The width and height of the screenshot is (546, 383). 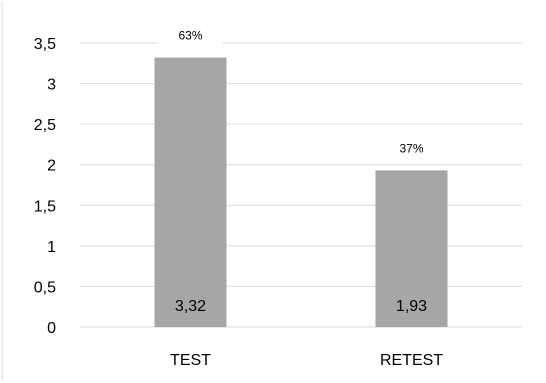 What do you see at coordinates (51, 328) in the screenshot?
I see `y-tick-label: 0` at bounding box center [51, 328].